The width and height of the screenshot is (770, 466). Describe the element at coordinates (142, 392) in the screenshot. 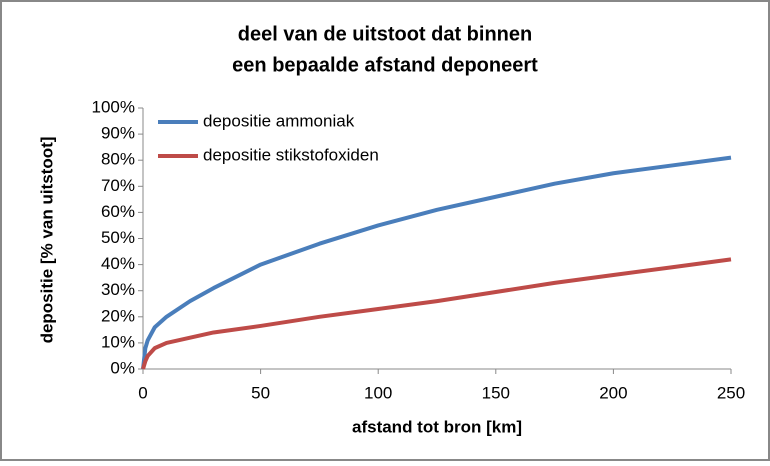

I see `x-tick-label: 0` at that location.